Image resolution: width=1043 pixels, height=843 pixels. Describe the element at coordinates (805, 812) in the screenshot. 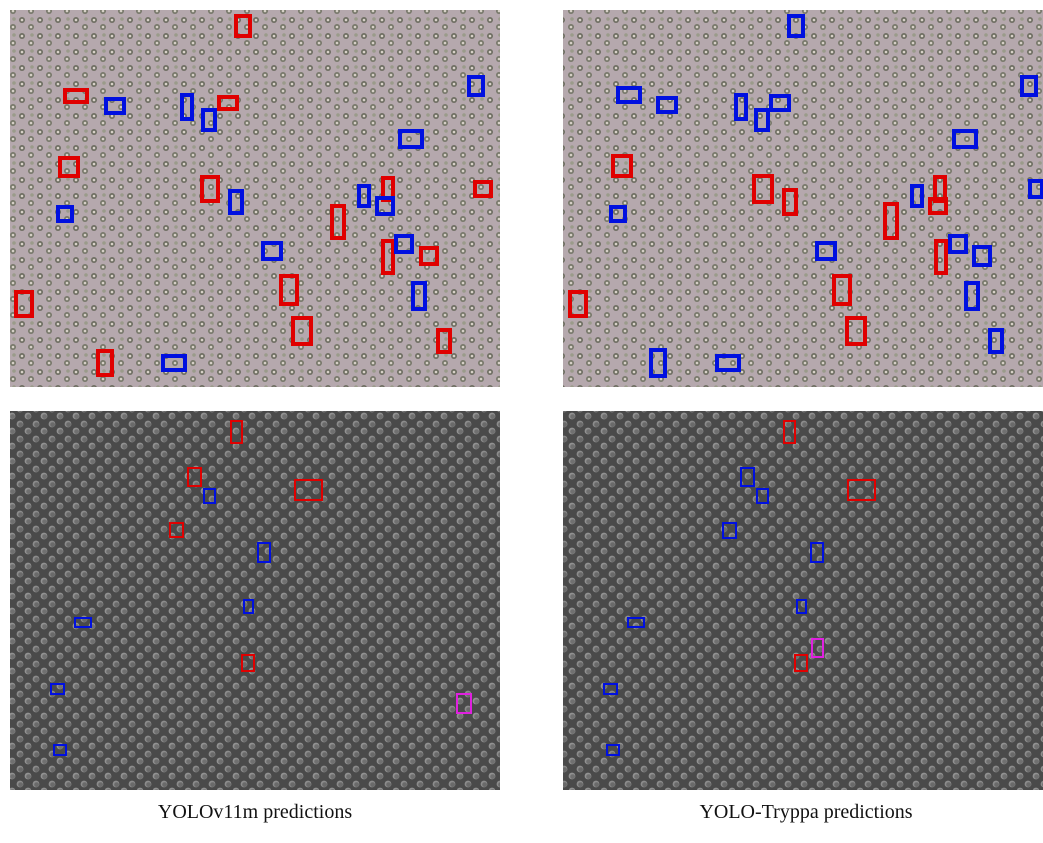

I see `caption: YOLO-Tryppa predictions` at that location.